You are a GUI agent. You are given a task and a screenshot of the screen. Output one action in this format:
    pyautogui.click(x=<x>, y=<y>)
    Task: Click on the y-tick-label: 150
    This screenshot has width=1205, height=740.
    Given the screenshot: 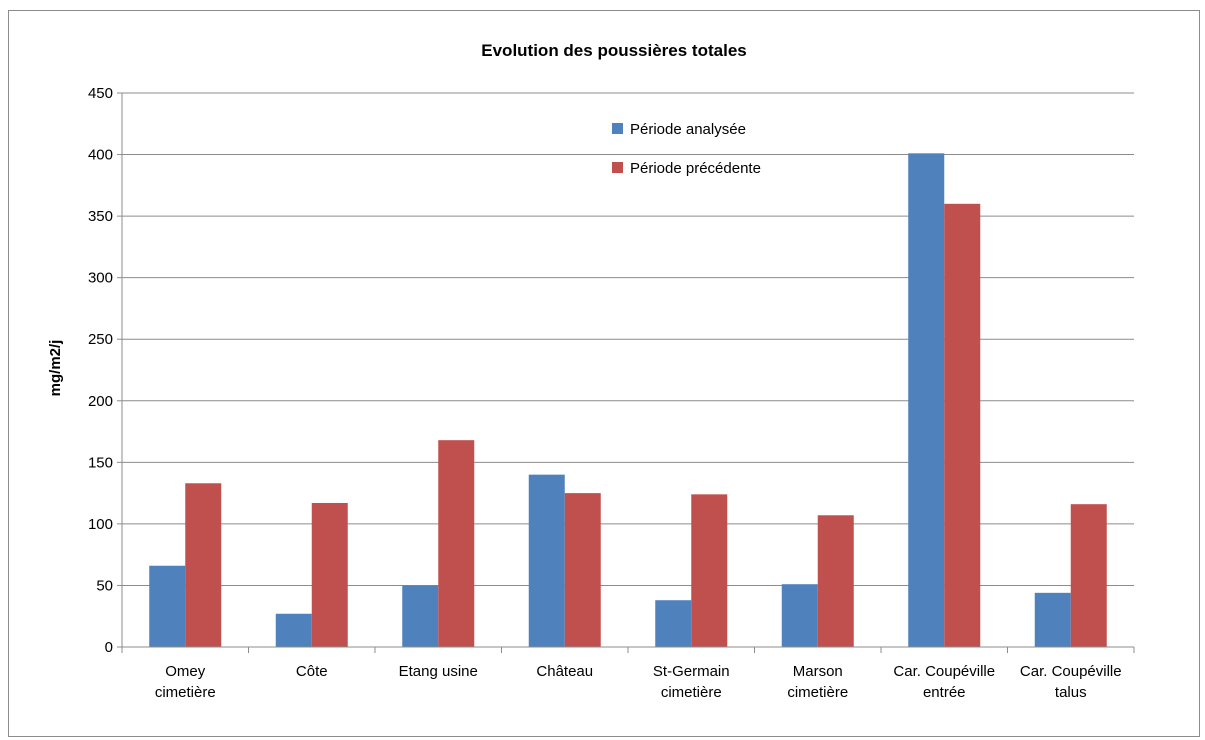 What is the action you would take?
    pyautogui.click(x=100, y=462)
    